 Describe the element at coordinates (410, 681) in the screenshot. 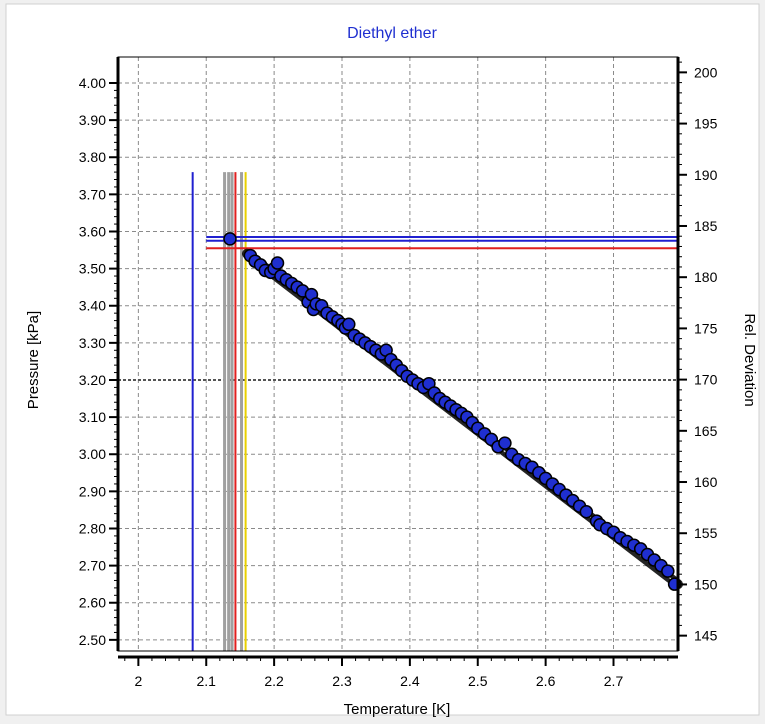

I see `x-tick-label: 2.4` at that location.